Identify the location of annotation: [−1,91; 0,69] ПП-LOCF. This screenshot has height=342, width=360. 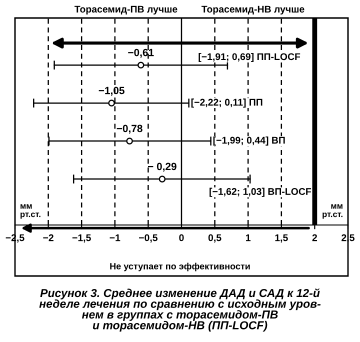
(249, 57).